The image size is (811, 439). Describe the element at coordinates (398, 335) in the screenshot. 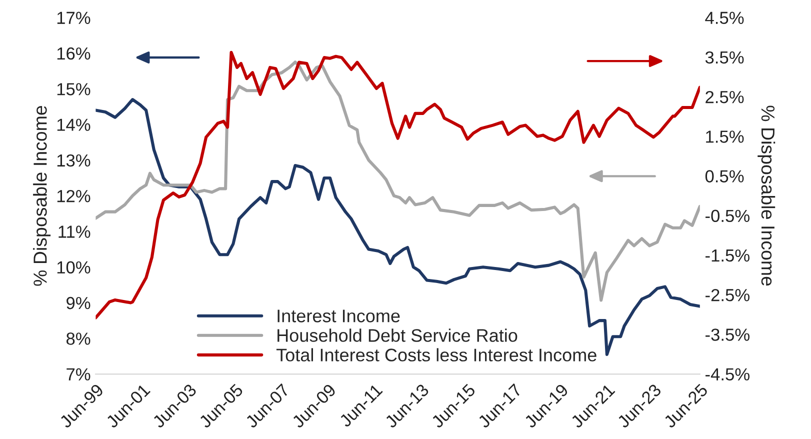

I see `legend-label: Household Debt Service Ratio` at that location.